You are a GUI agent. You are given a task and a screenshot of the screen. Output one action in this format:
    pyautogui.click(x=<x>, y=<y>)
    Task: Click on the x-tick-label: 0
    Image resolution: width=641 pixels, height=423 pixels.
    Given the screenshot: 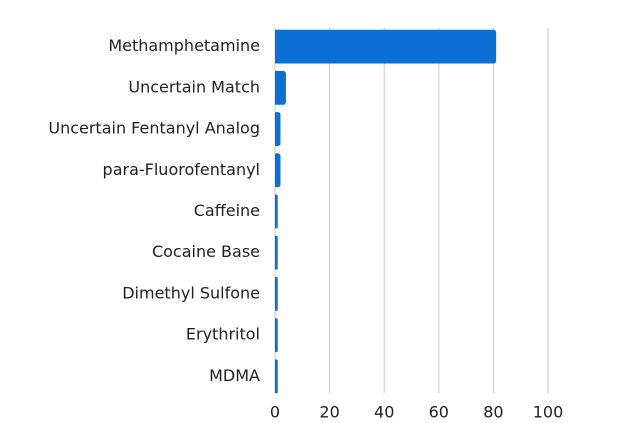 What is the action you would take?
    pyautogui.click(x=275, y=412)
    